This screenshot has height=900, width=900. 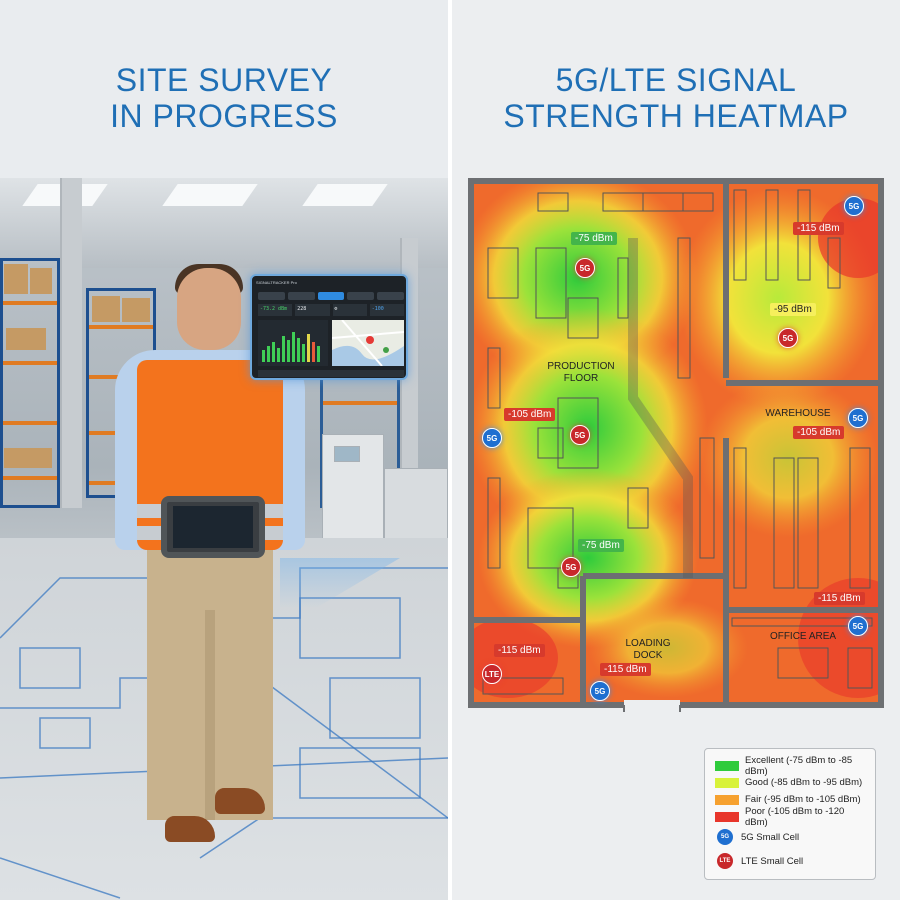 I want to click on reading-bottomleft-room: -115 dBm, so click(x=519, y=650).